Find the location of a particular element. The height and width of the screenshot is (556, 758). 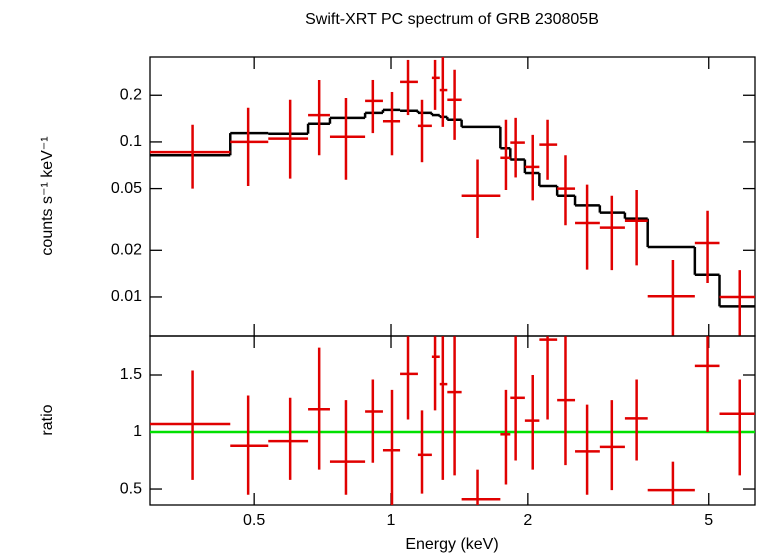

y-tick-label: 0.02 is located at coordinates (126, 250).